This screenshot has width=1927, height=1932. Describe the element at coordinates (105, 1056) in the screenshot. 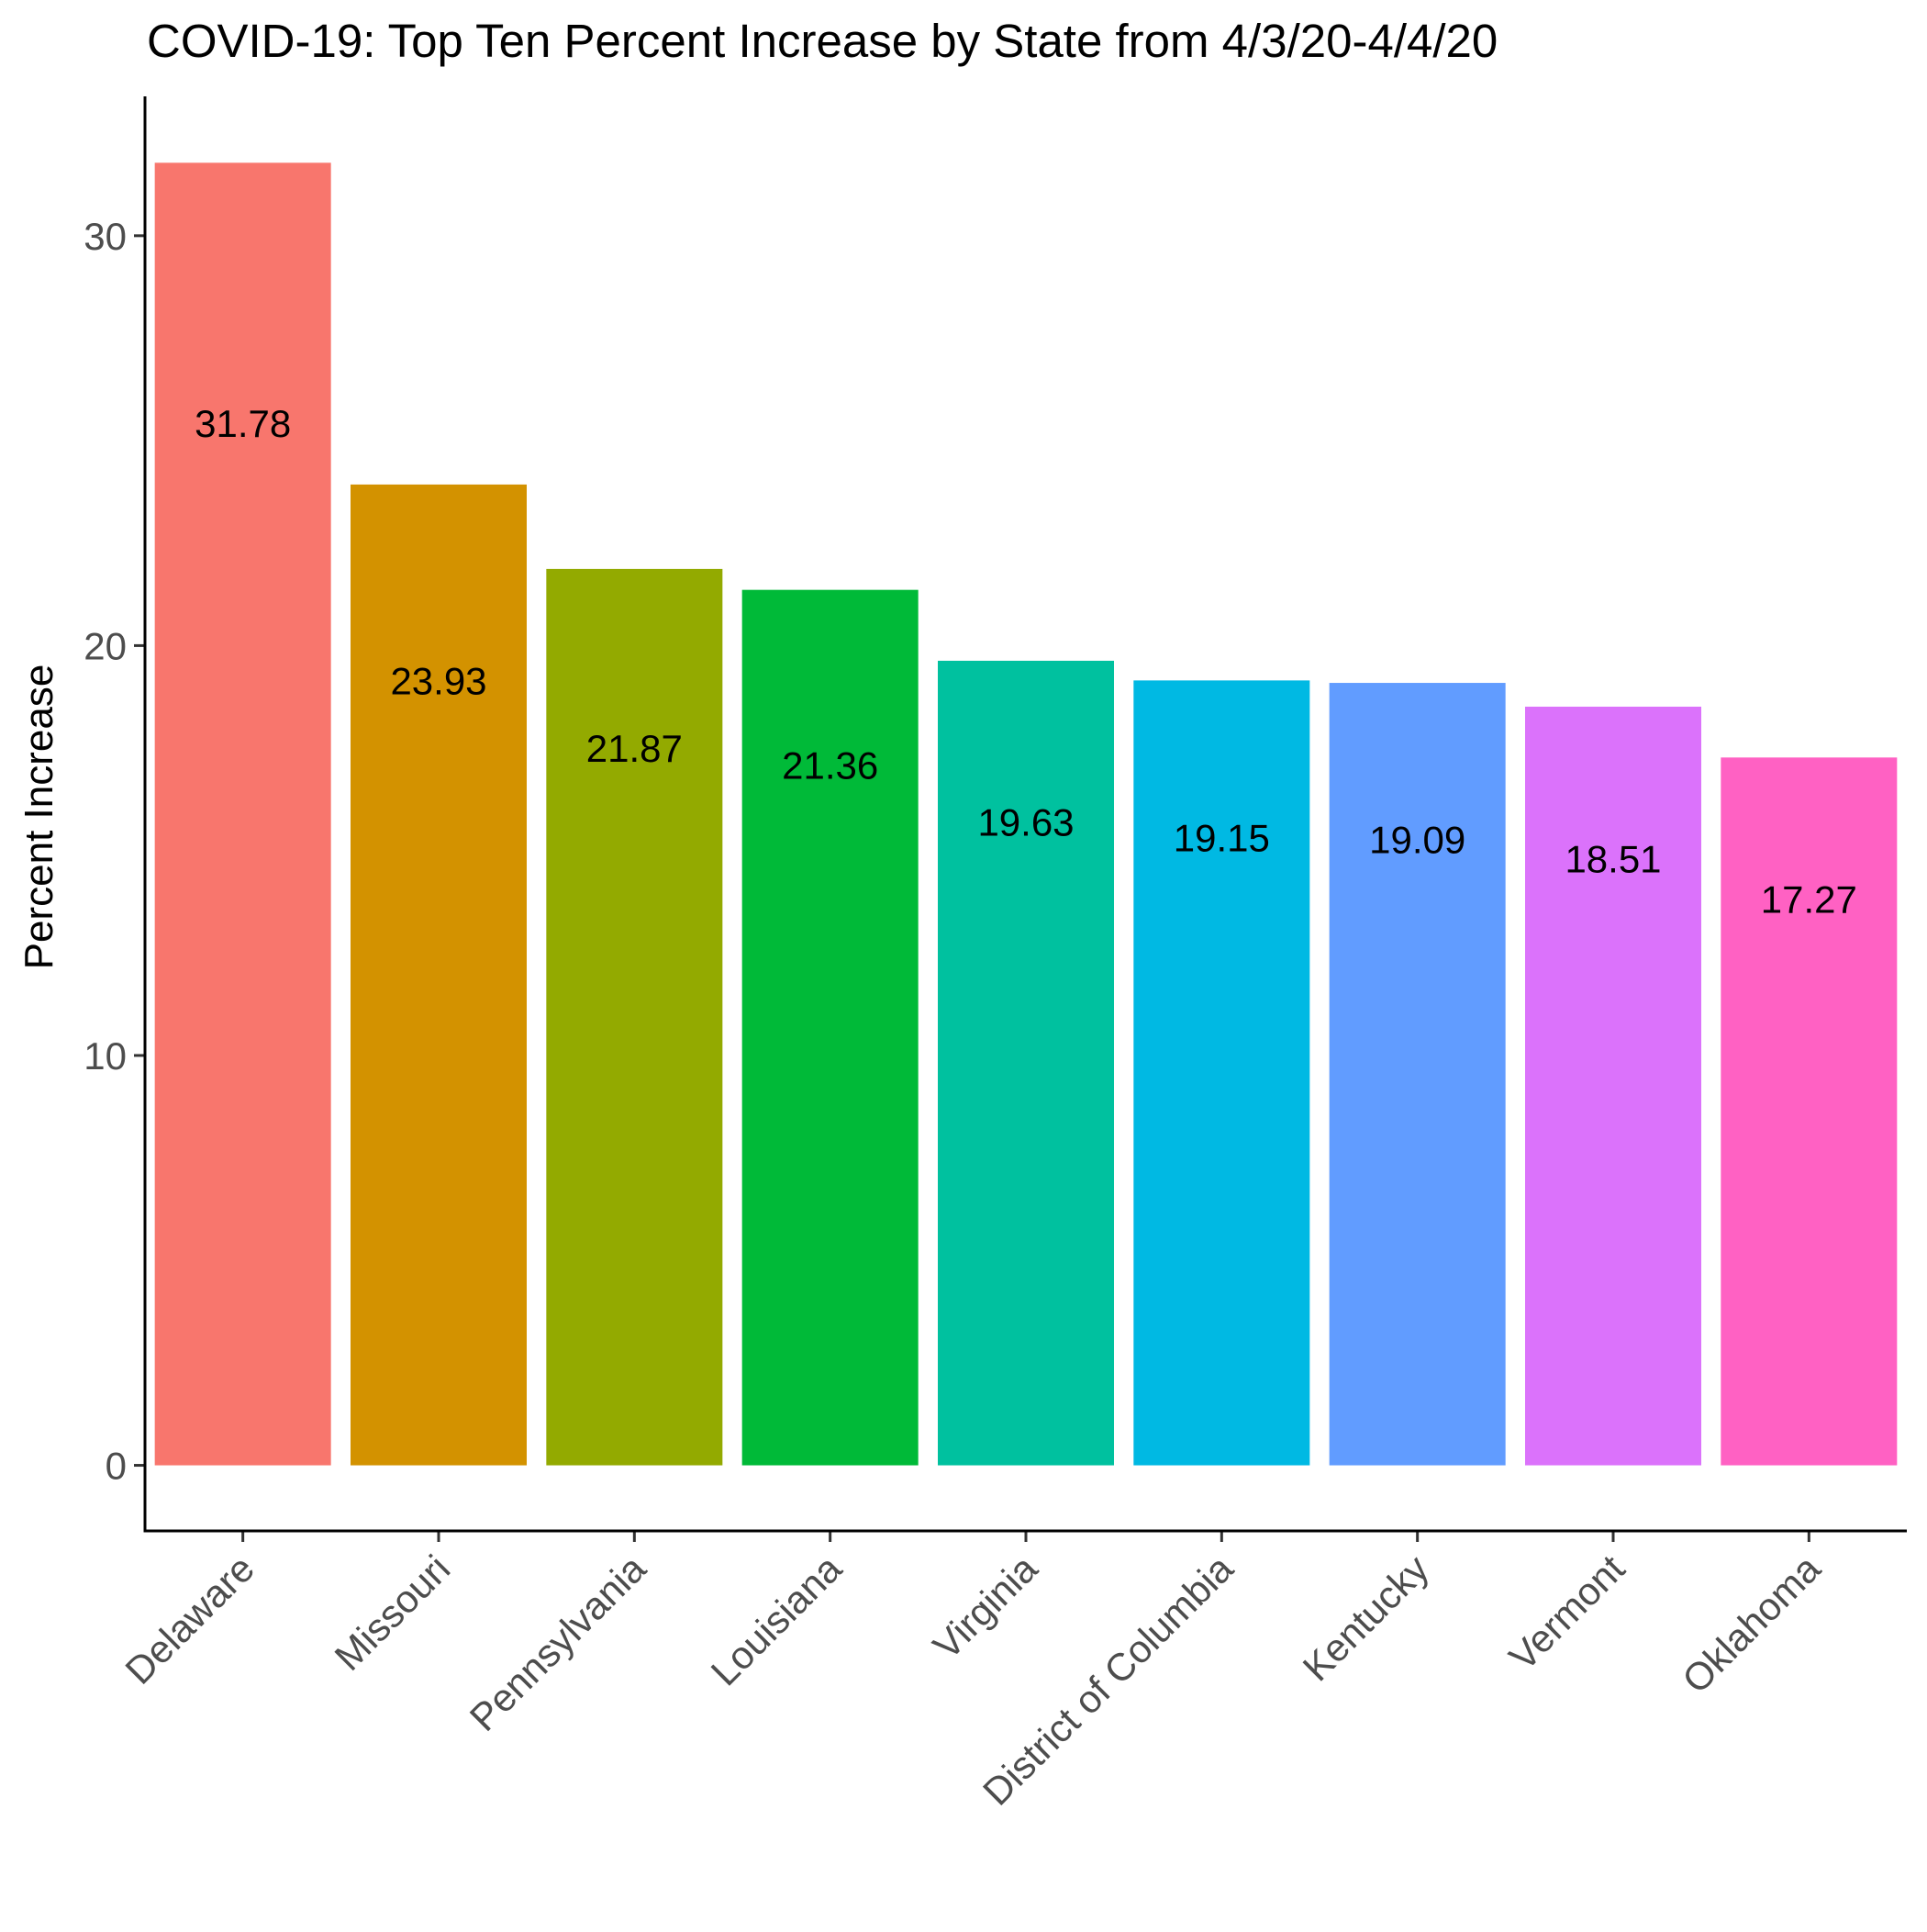

I see `y-tick-label: 10` at that location.